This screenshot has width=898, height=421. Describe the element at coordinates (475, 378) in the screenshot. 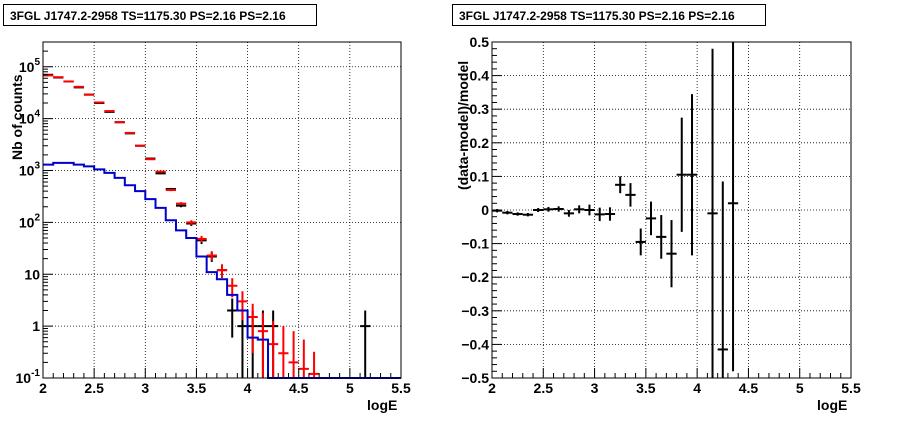

I see `y-tick-label: −0.5` at that location.